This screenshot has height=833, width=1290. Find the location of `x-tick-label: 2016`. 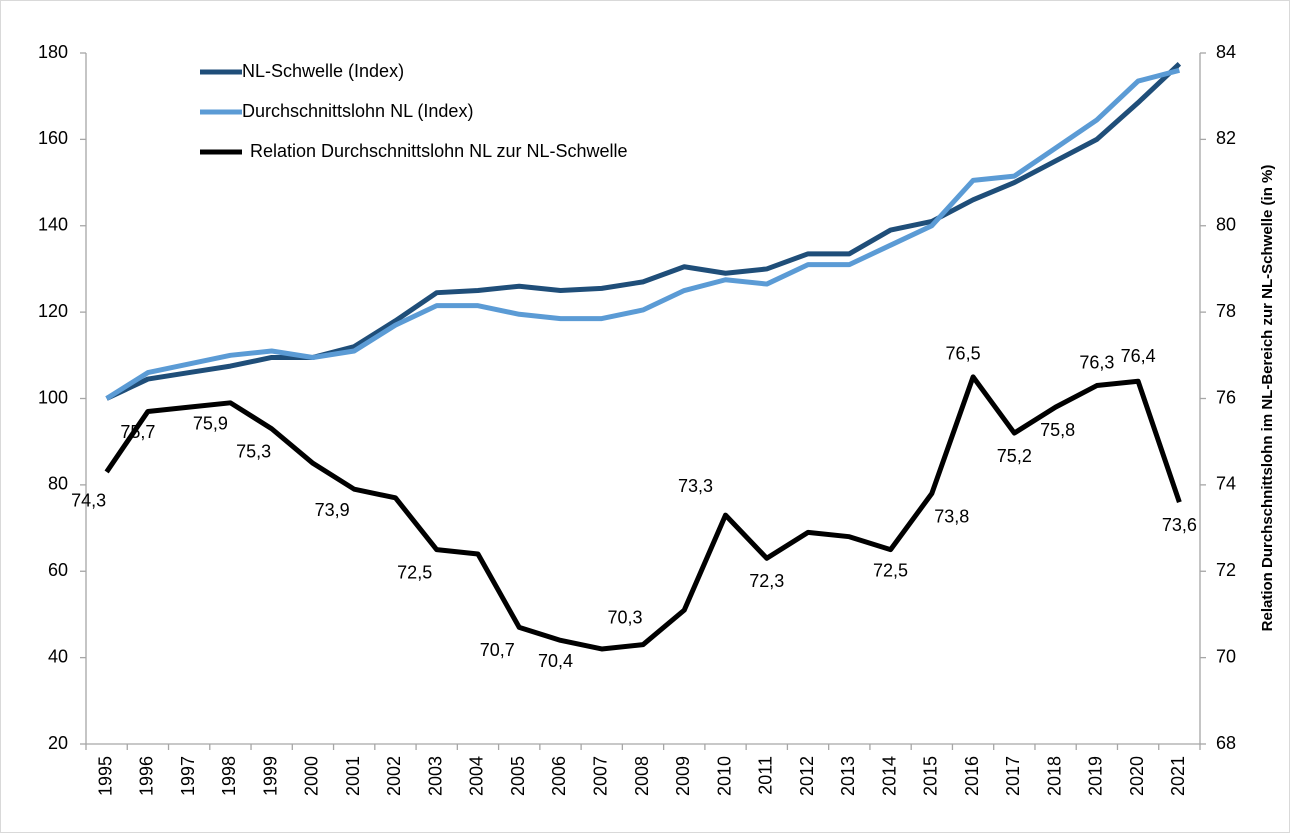

x-tick-label: 2016 is located at coordinates (972, 776).